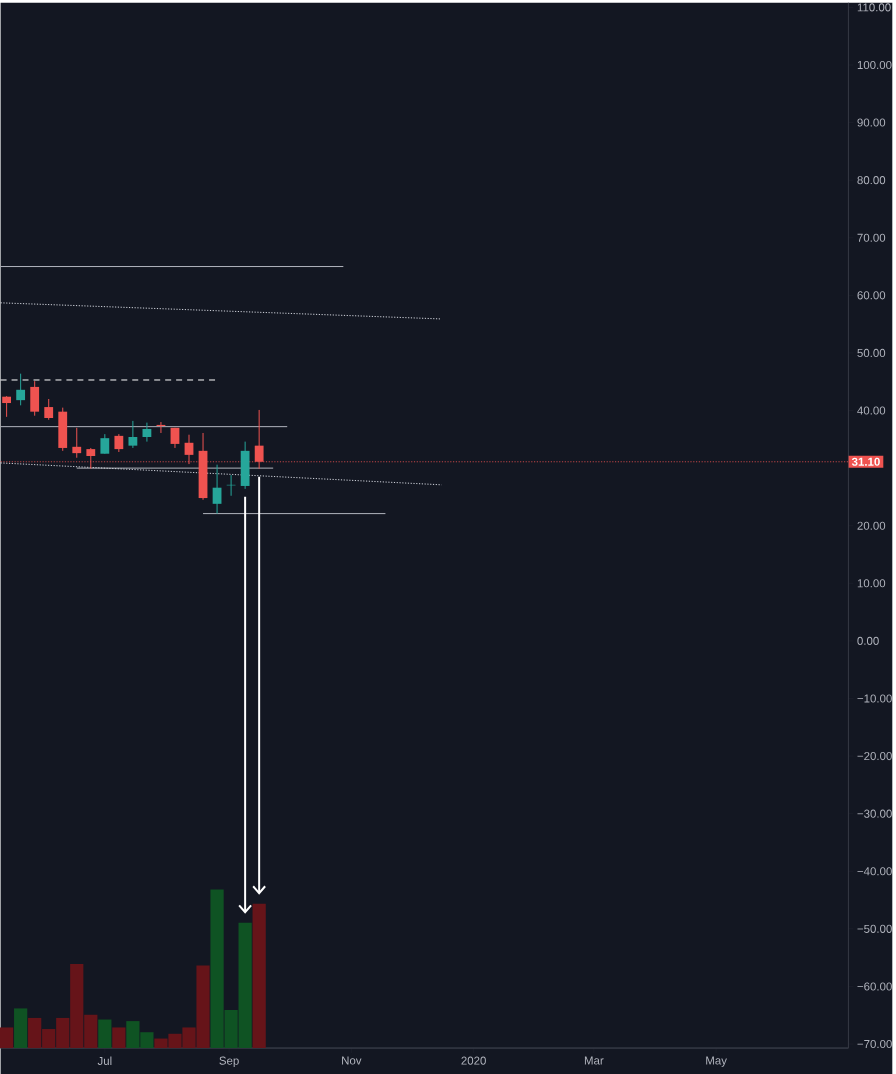  I want to click on y-tick-label: 60.00, so click(871, 295).